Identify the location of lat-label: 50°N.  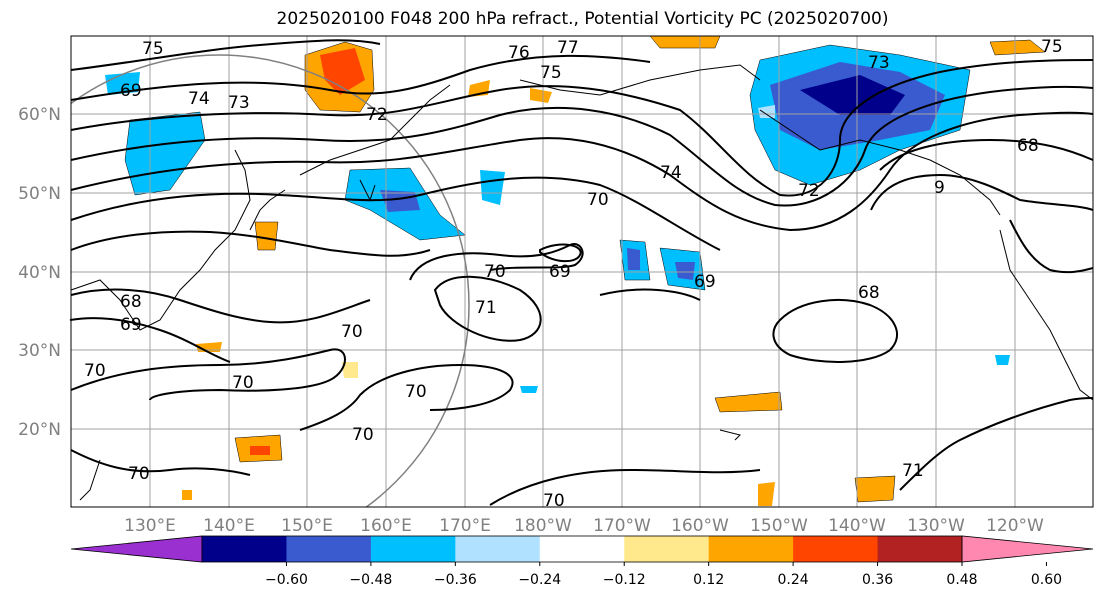
(39, 194).